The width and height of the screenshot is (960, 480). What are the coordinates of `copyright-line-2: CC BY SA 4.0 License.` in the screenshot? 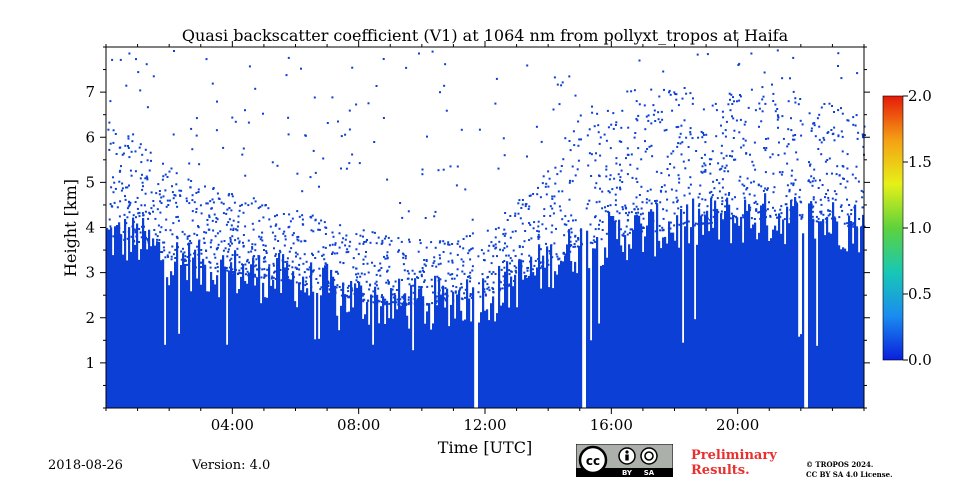 It's located at (849, 474).